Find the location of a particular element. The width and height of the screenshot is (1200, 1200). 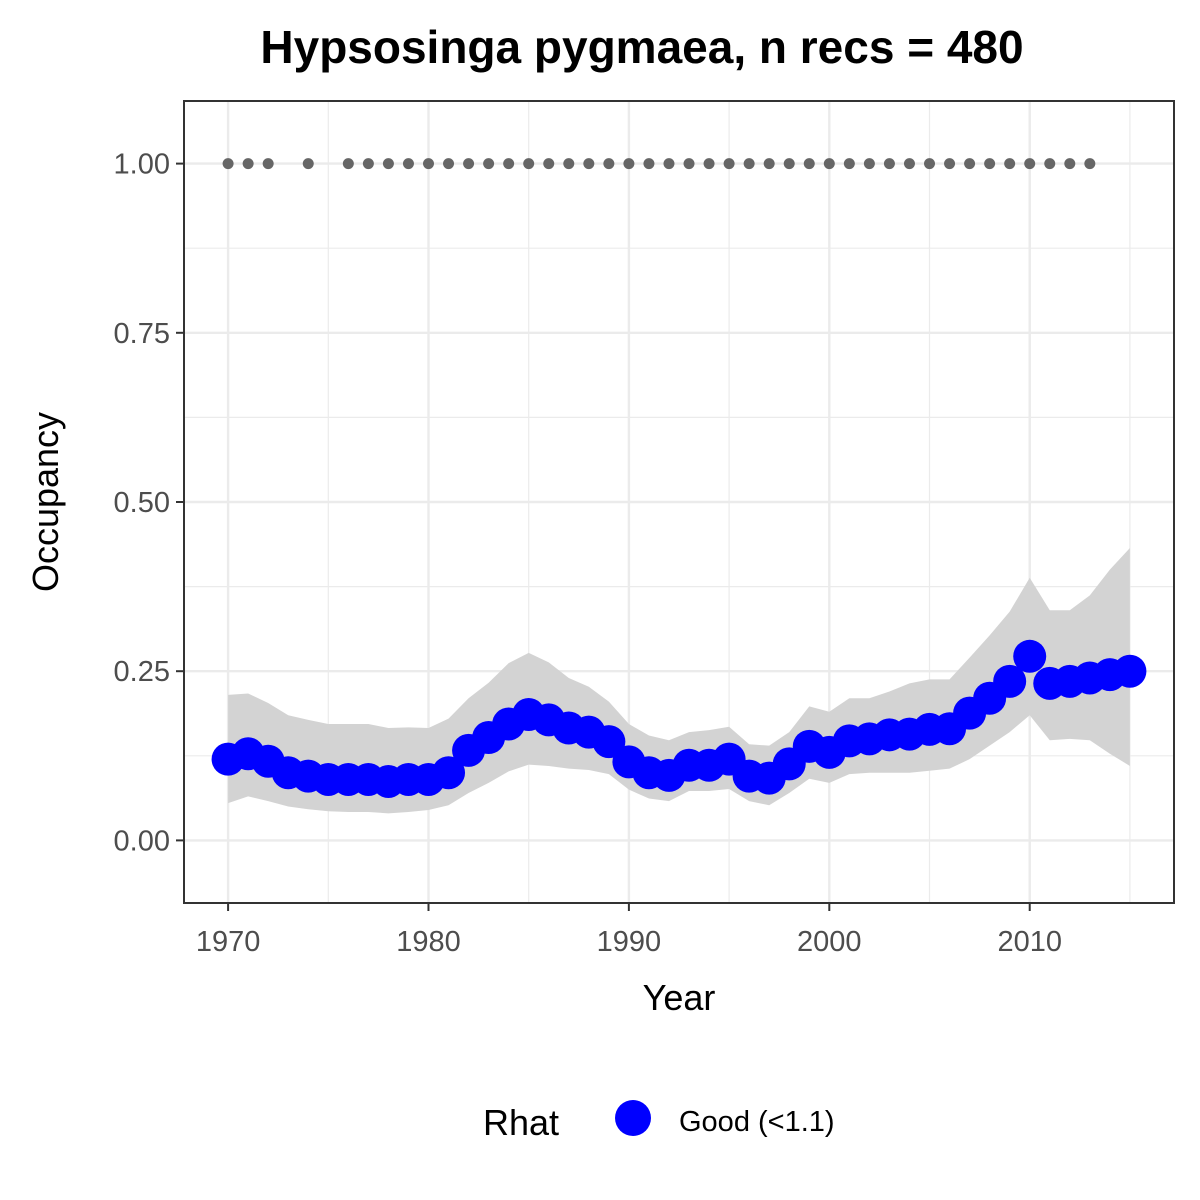

occupancy-points is located at coordinates (679, 719).